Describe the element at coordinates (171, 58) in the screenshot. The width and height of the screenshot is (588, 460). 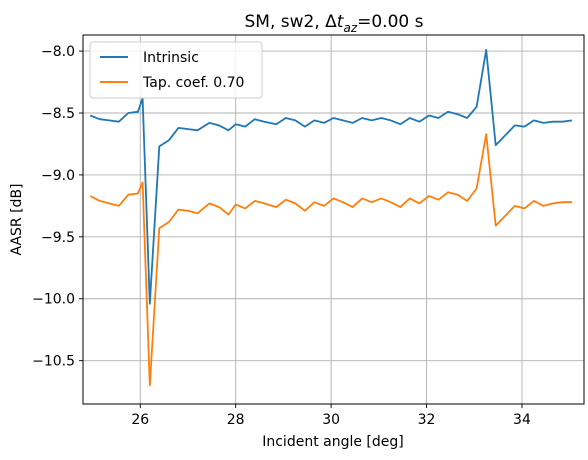
I see `legend-label-intrinsic: Intrinsic` at that location.